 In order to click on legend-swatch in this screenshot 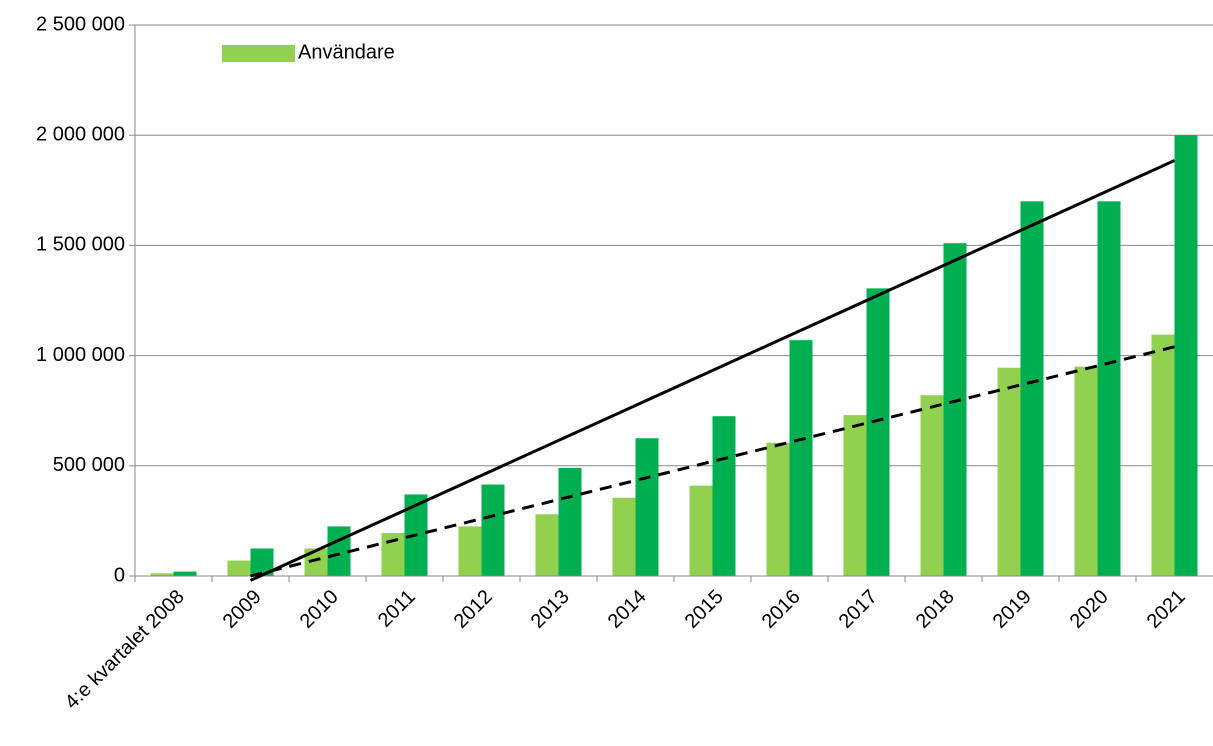, I will do `click(258, 53)`.